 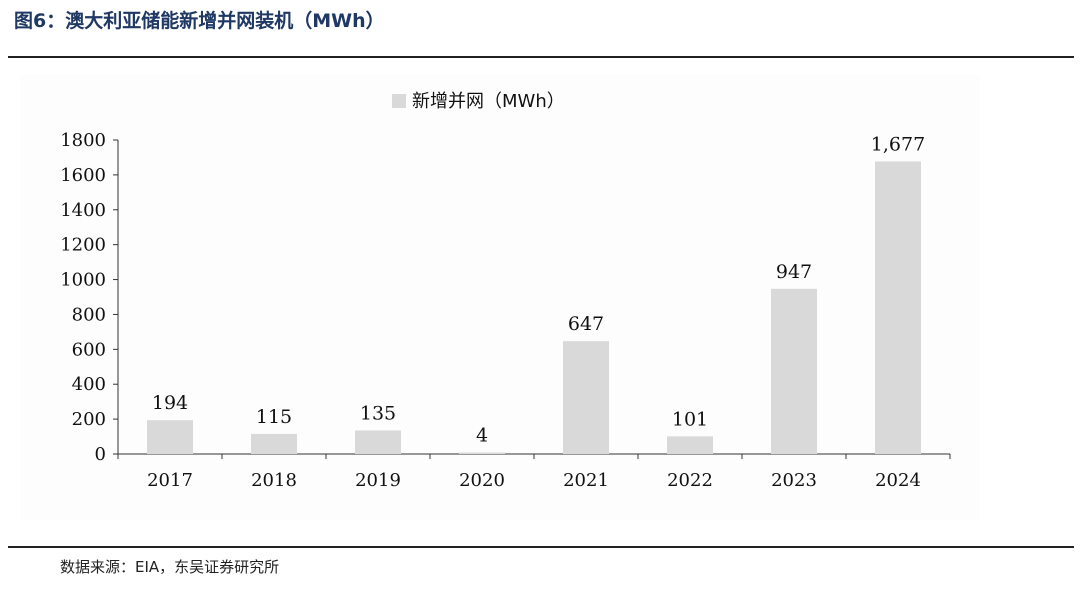 I want to click on top-divider, so click(x=541, y=57).